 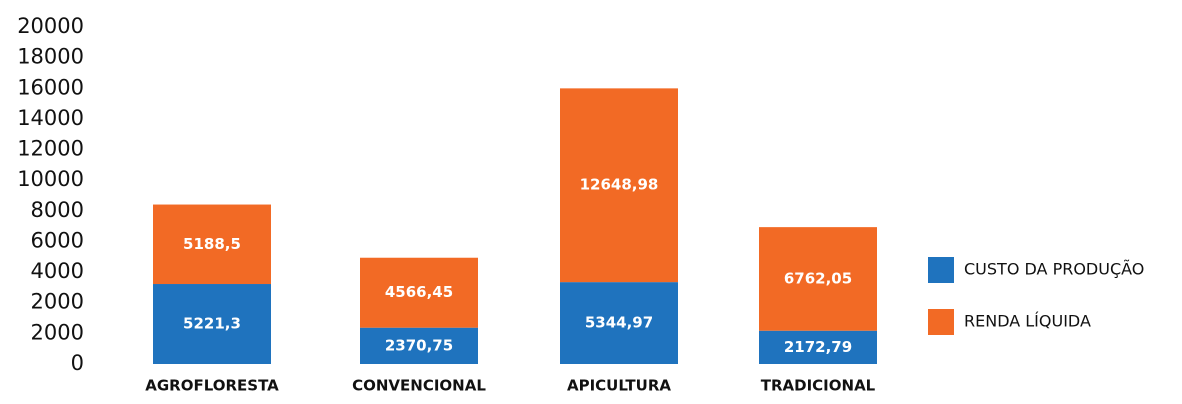 I want to click on value-label: 2370,75, so click(x=419, y=345).